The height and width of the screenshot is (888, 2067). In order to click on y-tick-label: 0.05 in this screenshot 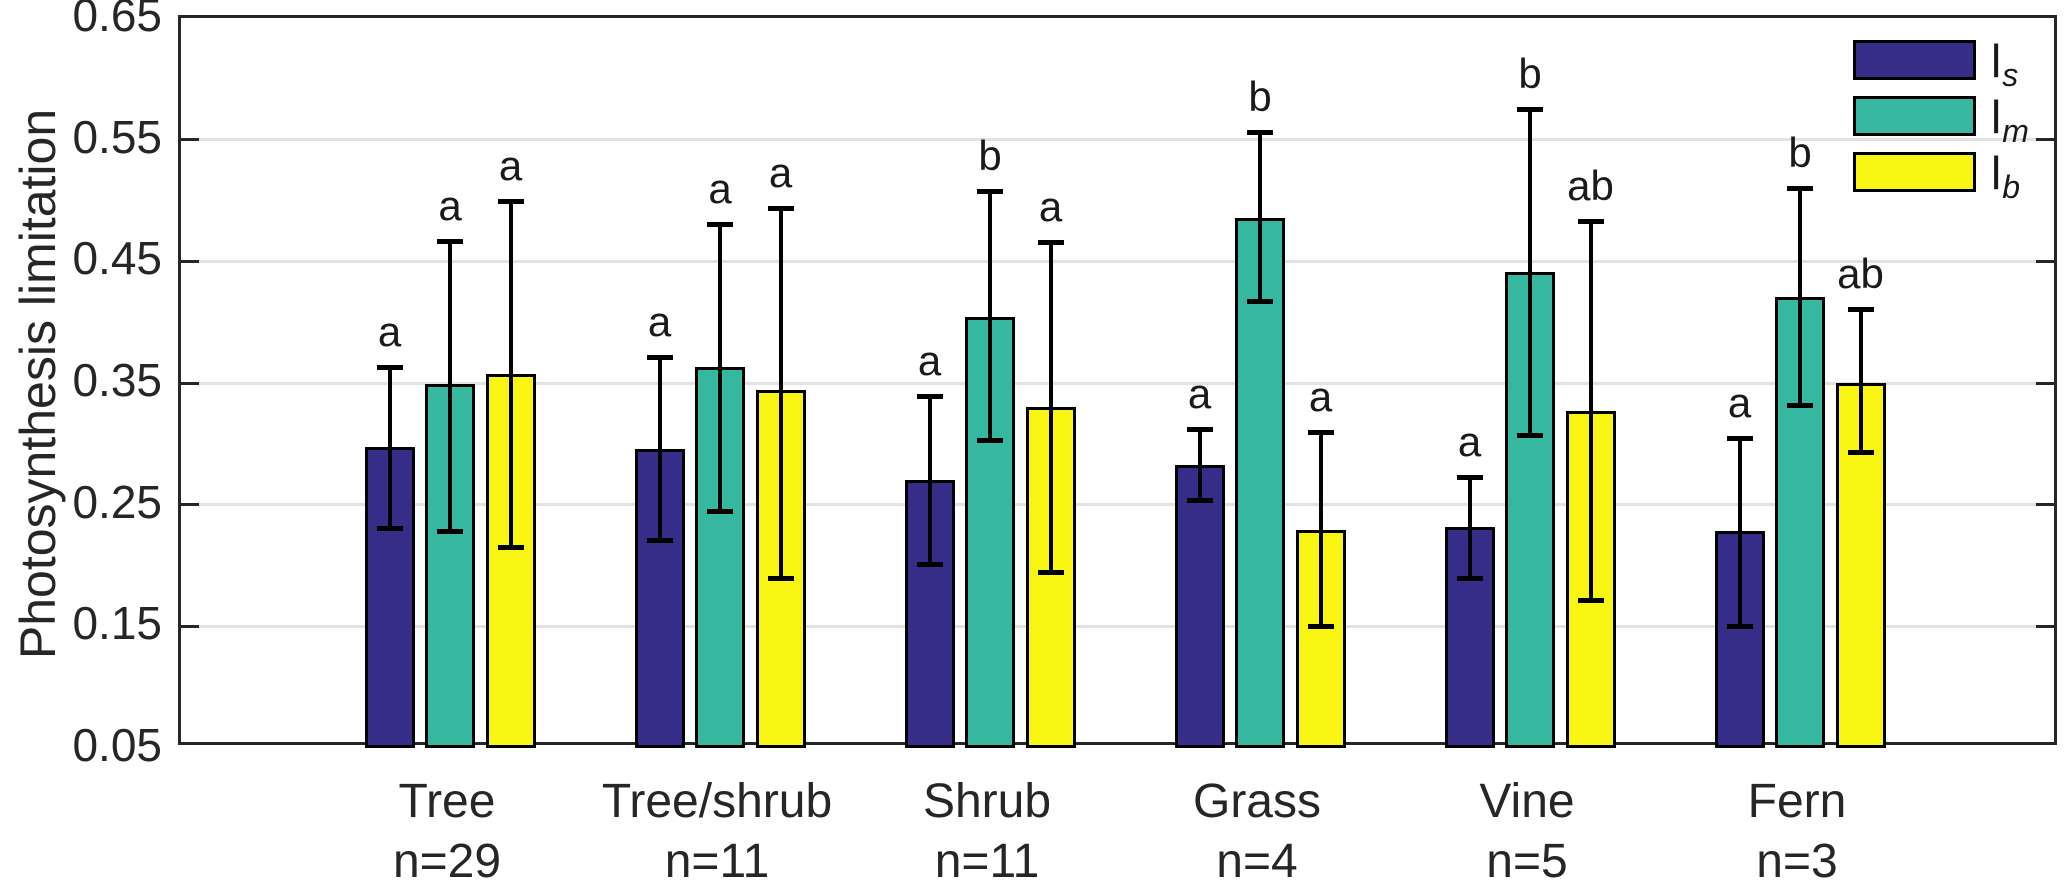, I will do `click(117, 745)`.